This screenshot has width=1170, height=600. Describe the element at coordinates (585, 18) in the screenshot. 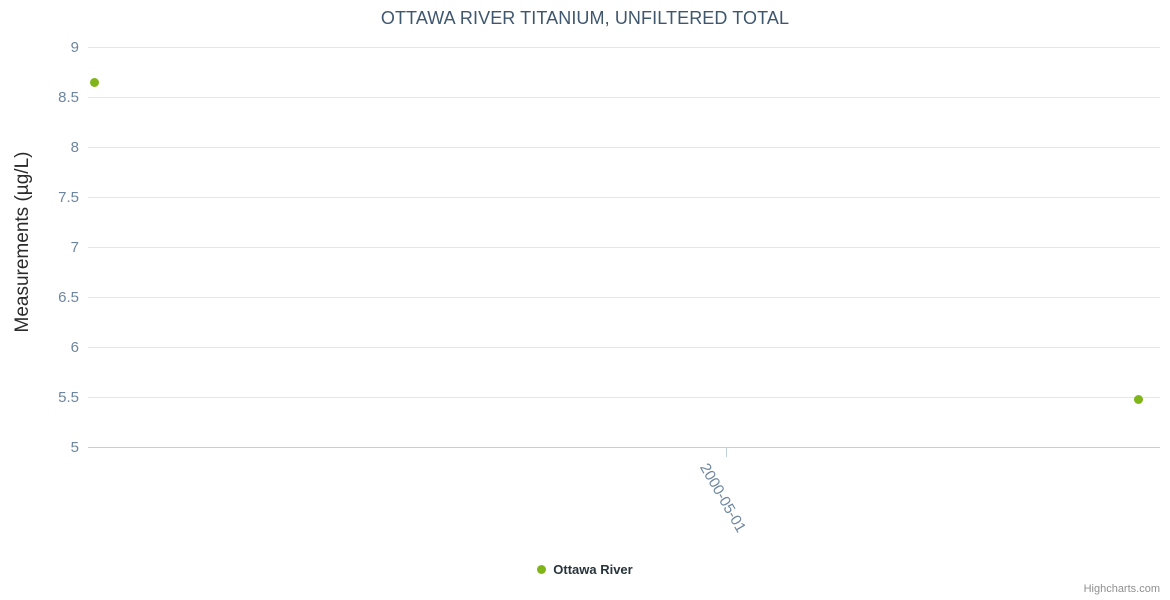

I see `chart-title: OTTAWA RIVER TITANIUM, UNFILTERED TOTAL` at that location.